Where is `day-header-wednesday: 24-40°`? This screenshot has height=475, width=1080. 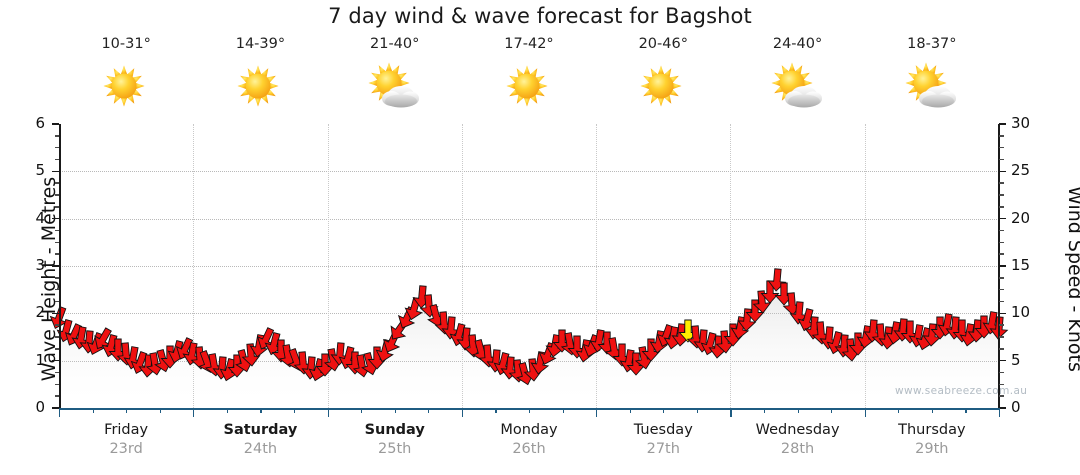 day-header-wednesday: 24-40° is located at coordinates (797, 79).